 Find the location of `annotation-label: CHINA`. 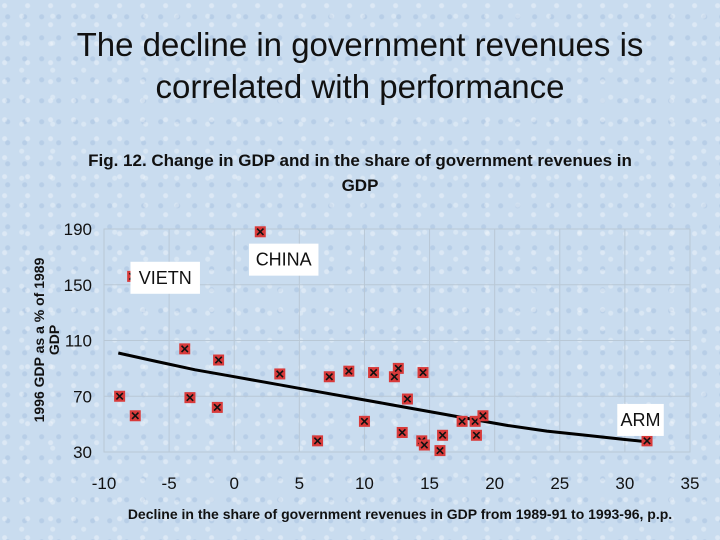

annotation-label: CHINA is located at coordinates (284, 260).